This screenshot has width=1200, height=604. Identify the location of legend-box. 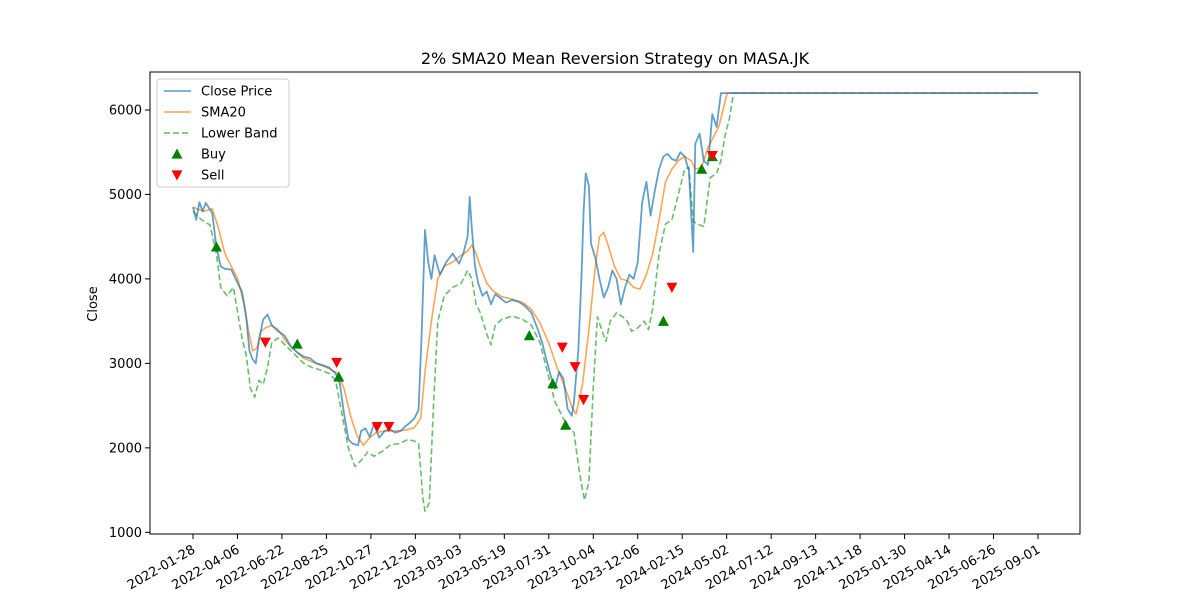
(223, 133).